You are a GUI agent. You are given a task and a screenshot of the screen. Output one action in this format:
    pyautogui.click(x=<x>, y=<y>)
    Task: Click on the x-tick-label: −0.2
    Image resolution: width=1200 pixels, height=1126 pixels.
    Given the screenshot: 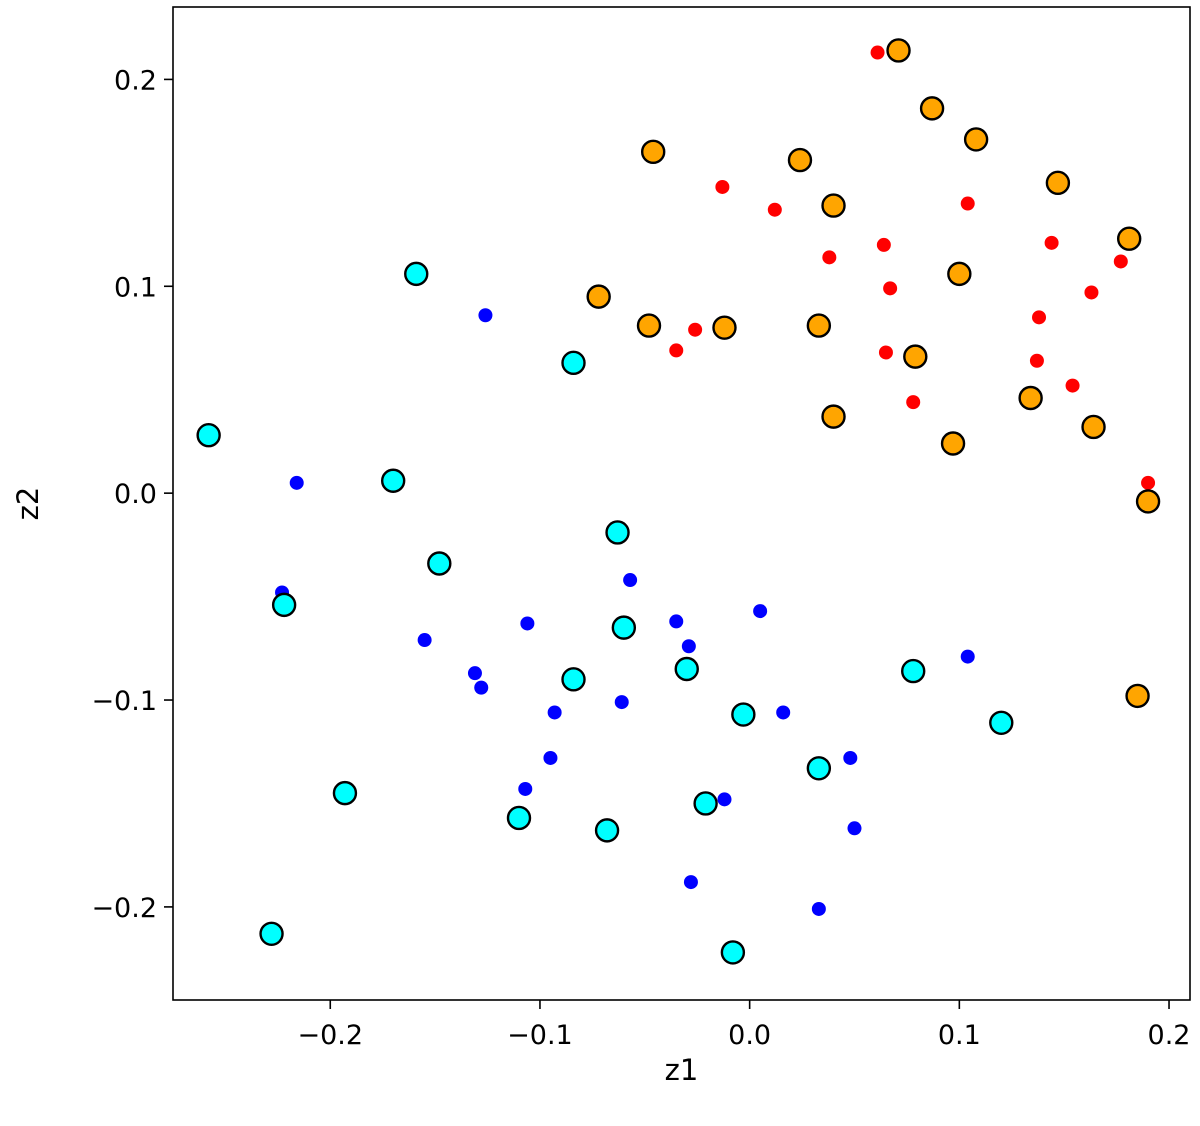 What is the action you would take?
    pyautogui.click(x=330, y=1035)
    